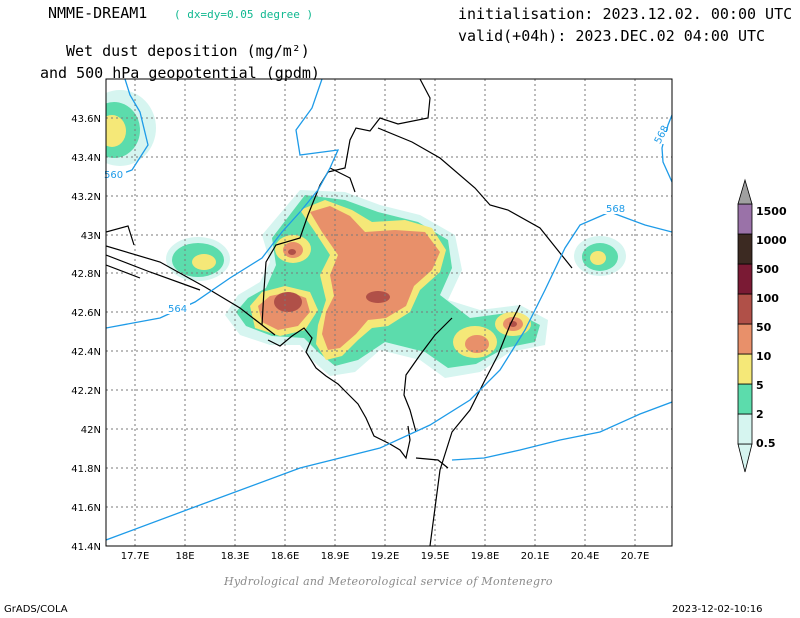 This screenshot has height=618, width=800. I want to click on lon-tick-label: 18E, so click(184, 556).